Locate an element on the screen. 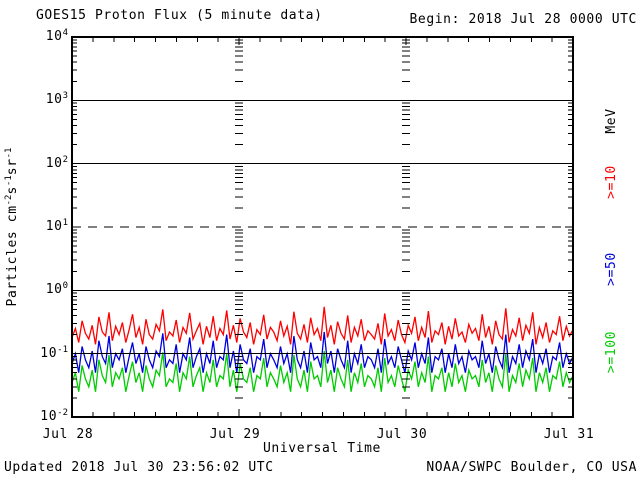  x-tick-label: Jul 30 is located at coordinates (402, 434).